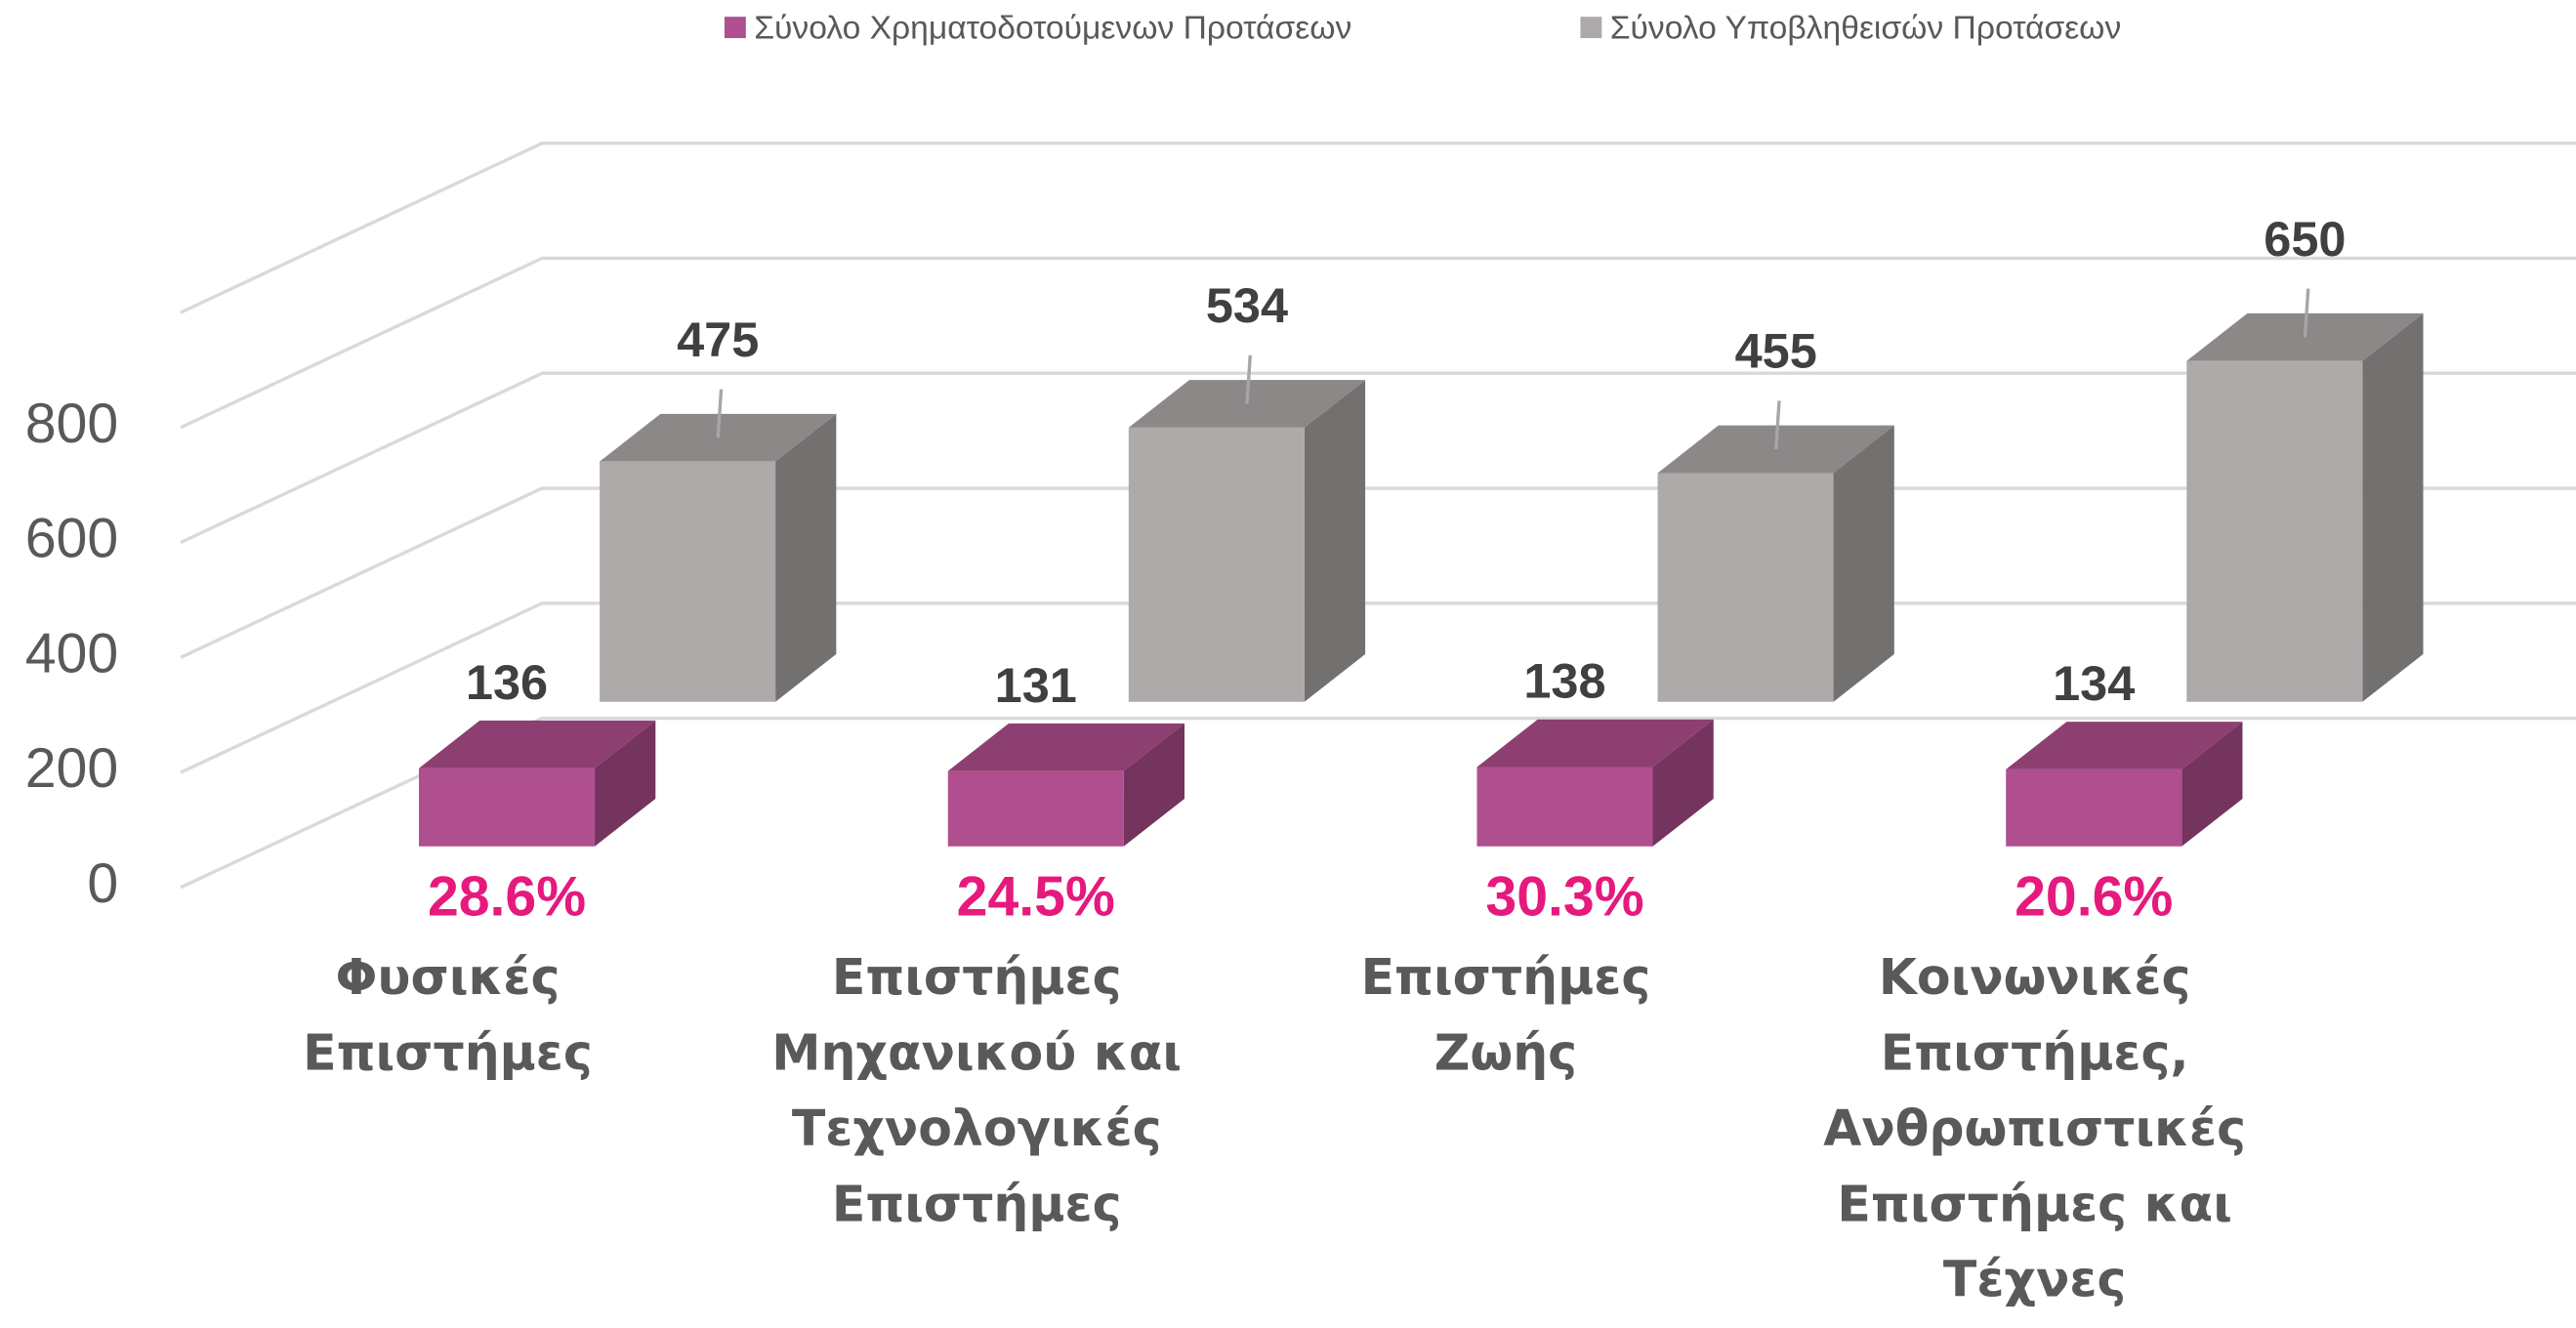 This screenshot has width=2576, height=1328. I want to click on percent-label: 20.6%, so click(2094, 896).